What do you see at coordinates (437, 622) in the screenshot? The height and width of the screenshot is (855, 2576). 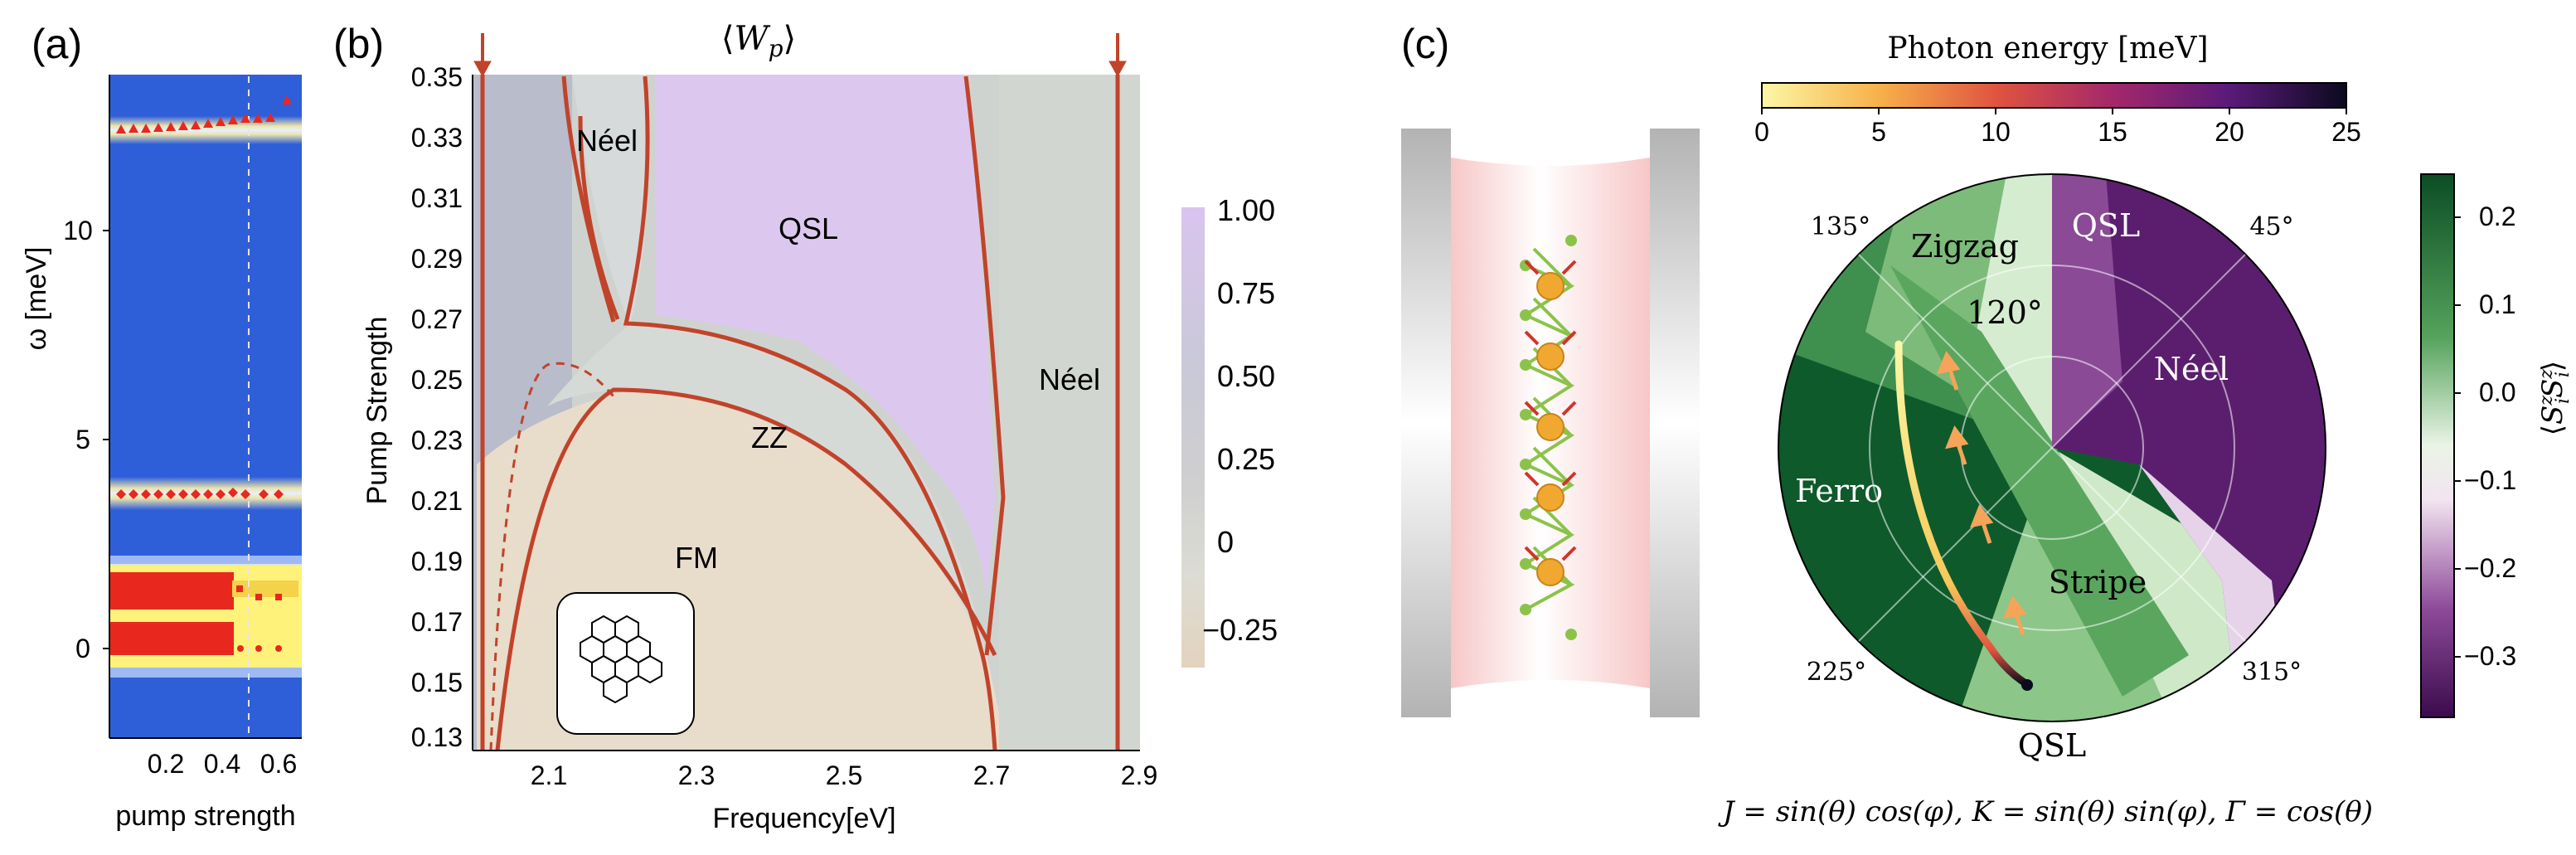 I see `panel-b-ytick: 0.17` at bounding box center [437, 622].